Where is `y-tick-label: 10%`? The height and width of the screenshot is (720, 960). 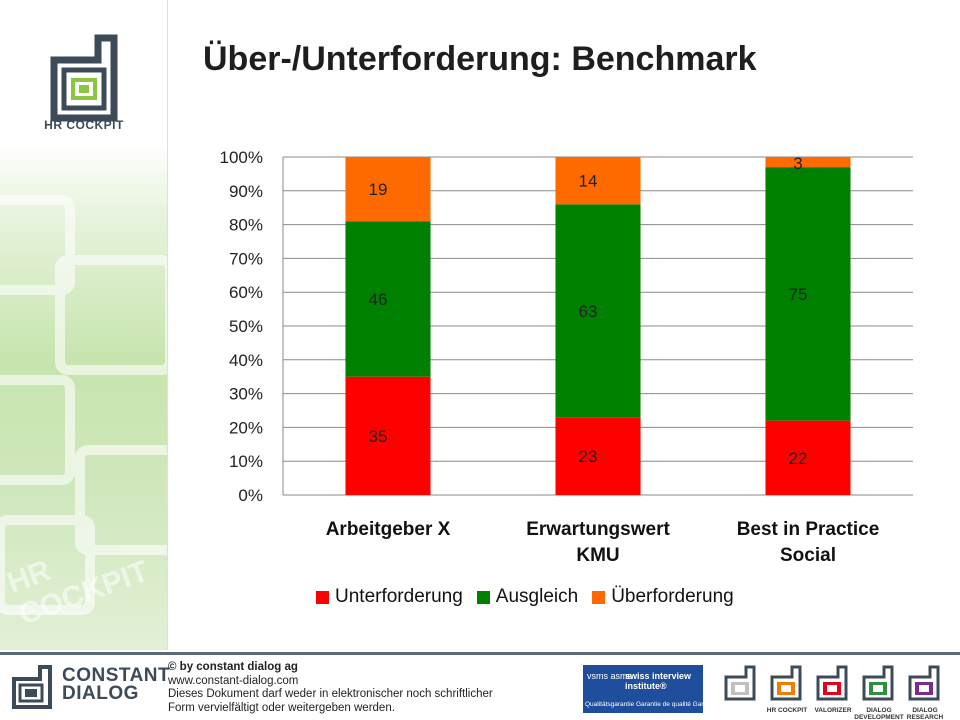
y-tick-label: 10% is located at coordinates (246, 461).